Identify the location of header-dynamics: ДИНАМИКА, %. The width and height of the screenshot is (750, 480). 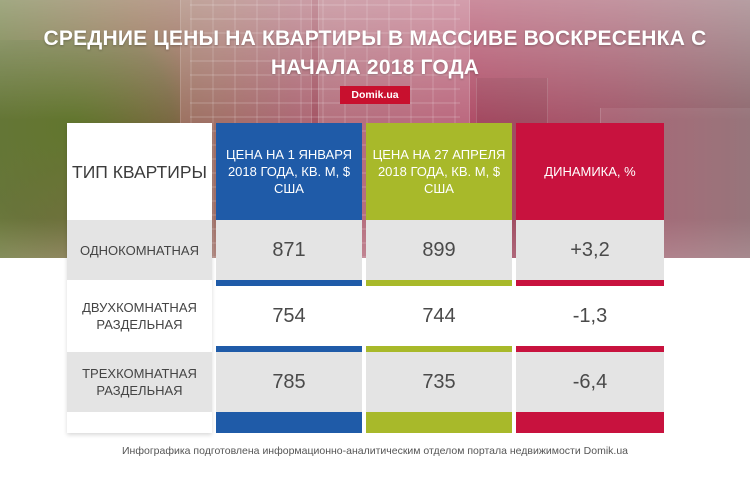
(590, 171).